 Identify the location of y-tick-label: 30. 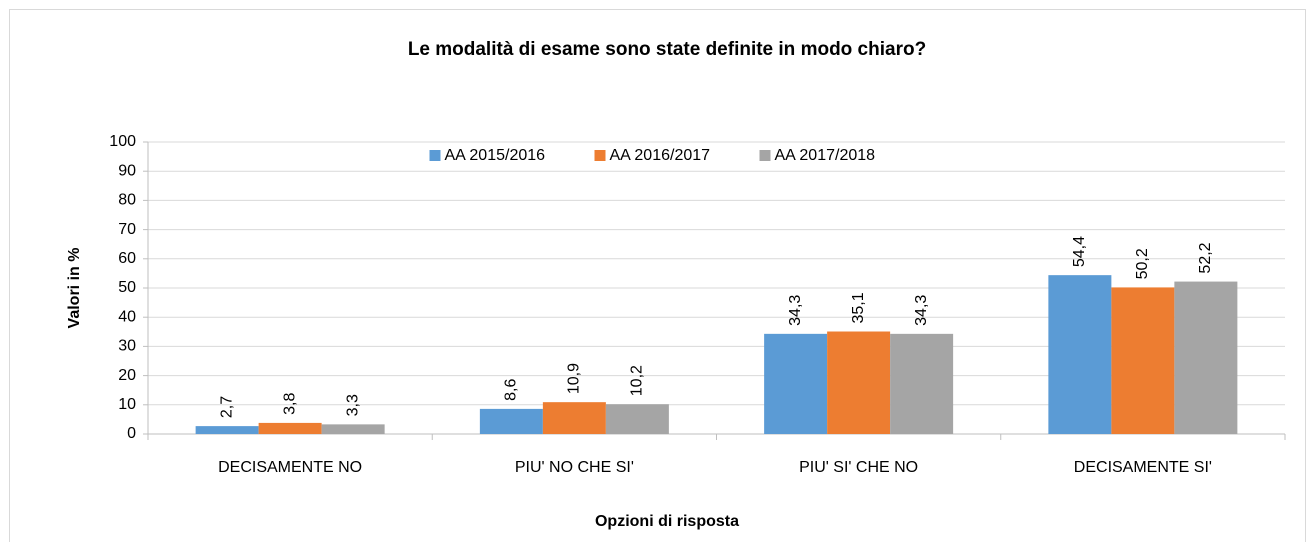
(127, 346).